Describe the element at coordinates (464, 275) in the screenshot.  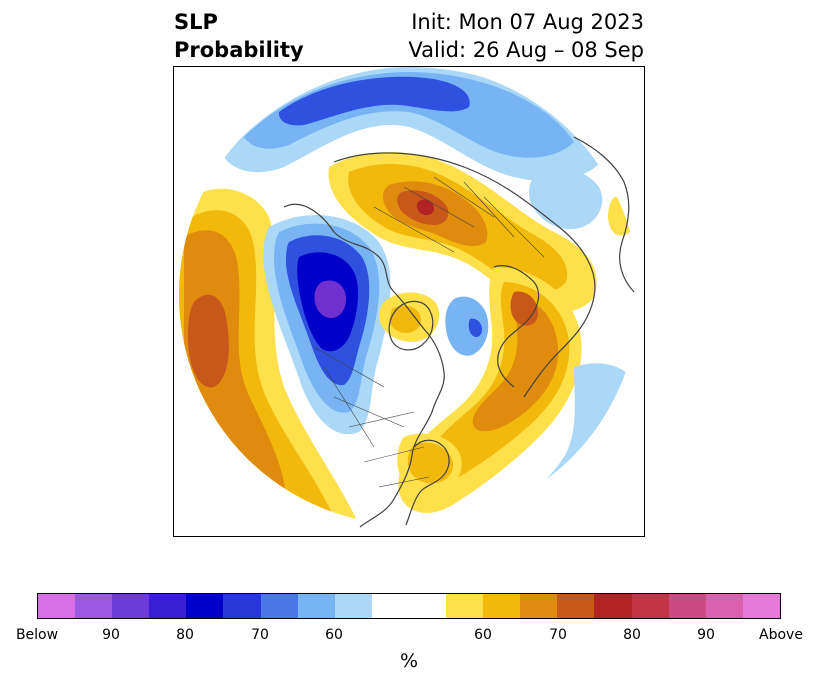
I see `coastline-eurasia` at that location.